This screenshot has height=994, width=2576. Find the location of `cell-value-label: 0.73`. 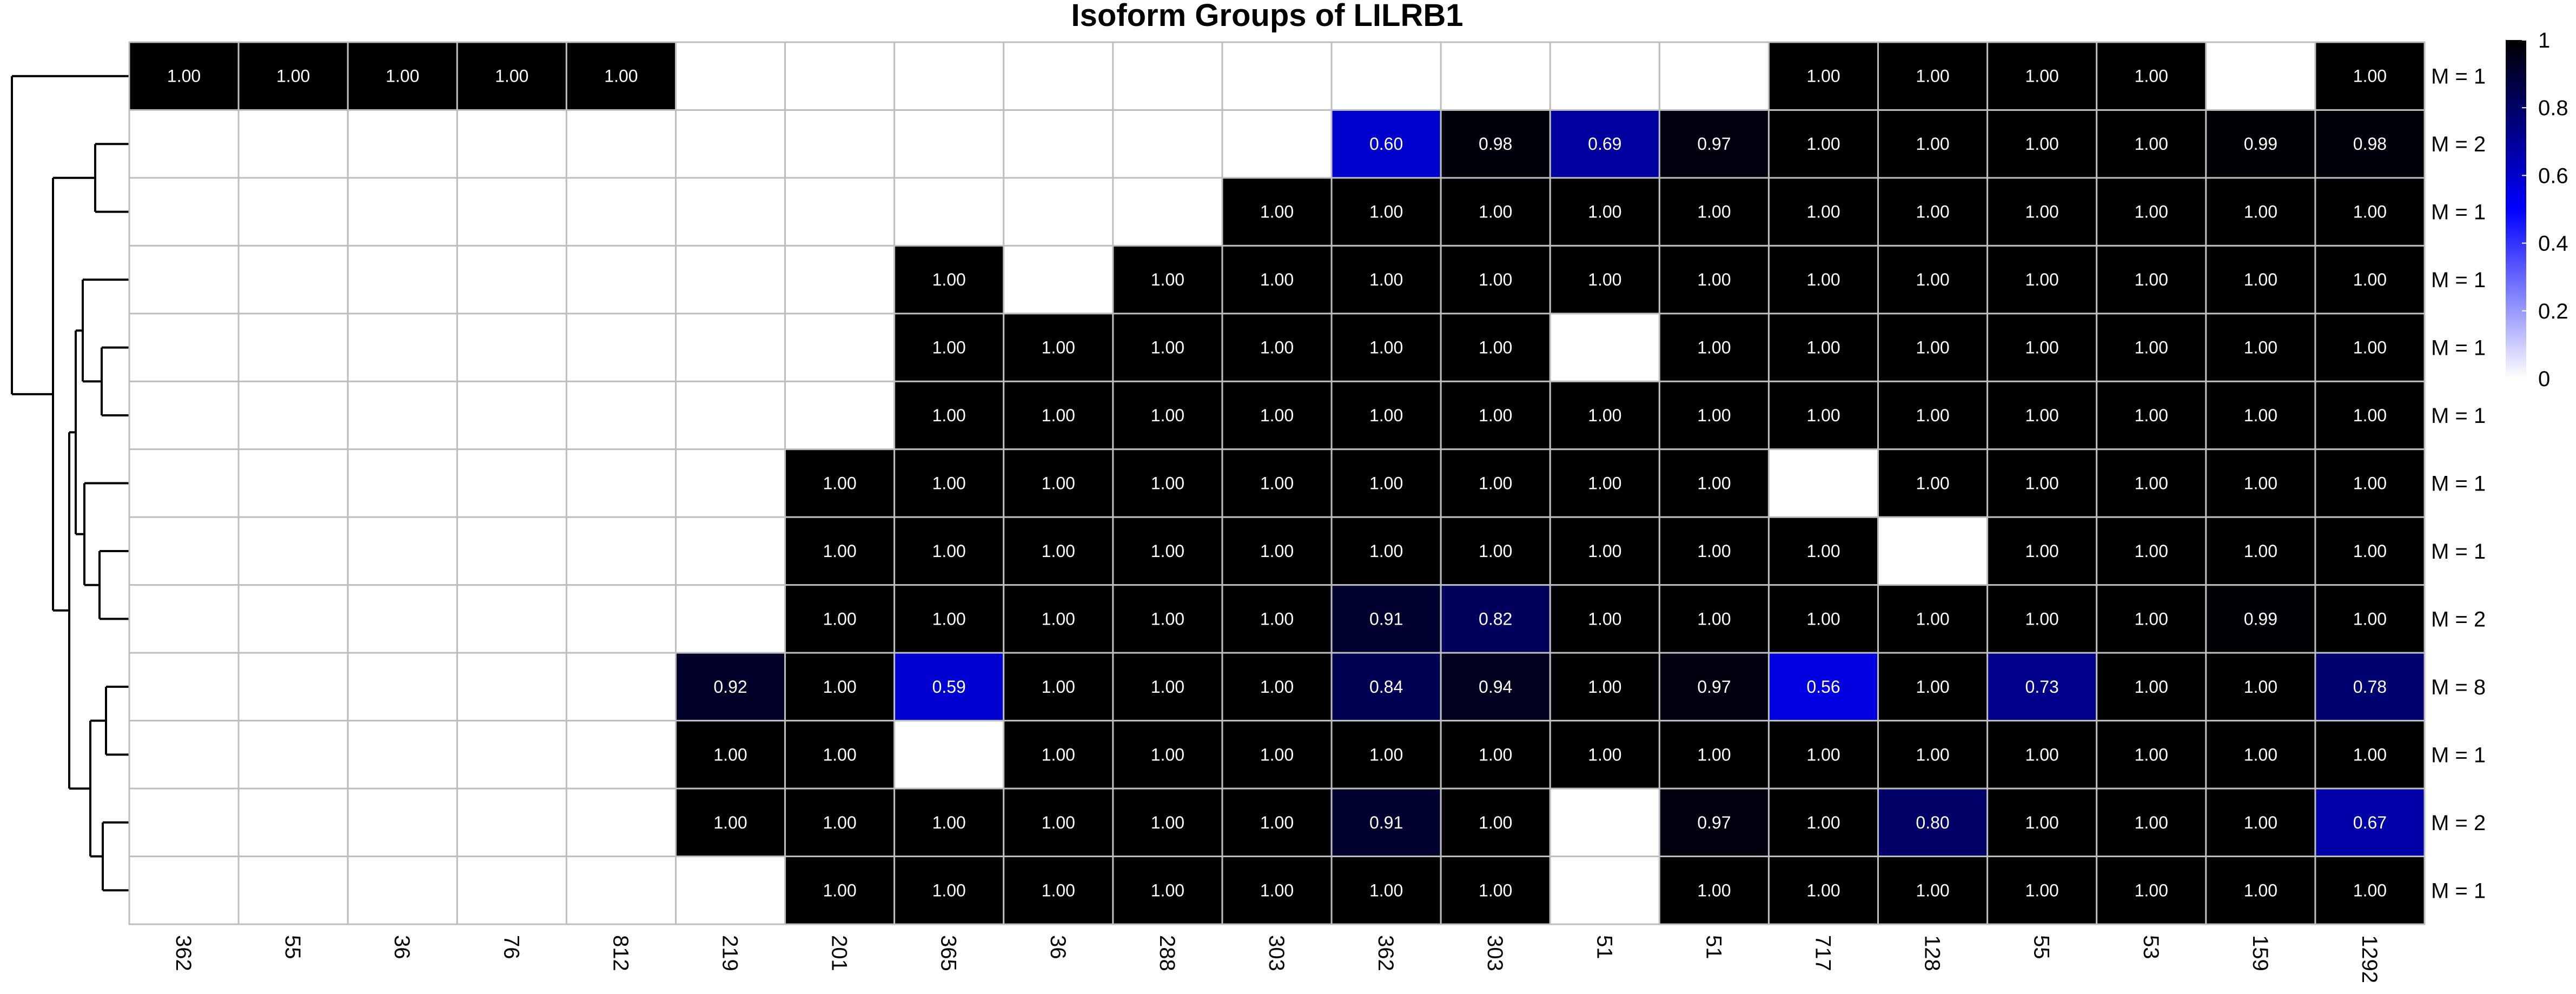

cell-value-label: 0.73 is located at coordinates (2042, 687).